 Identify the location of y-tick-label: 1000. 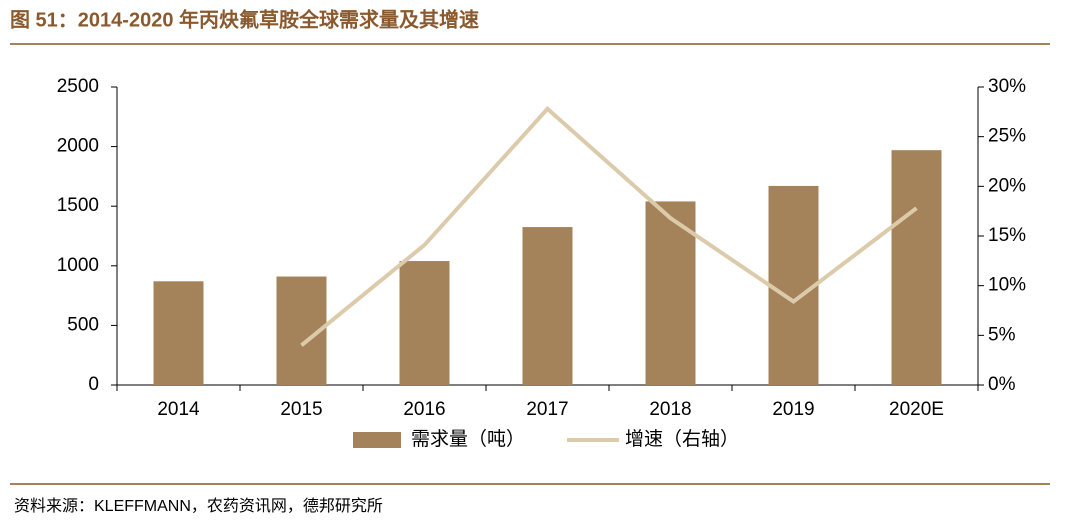
(78, 265).